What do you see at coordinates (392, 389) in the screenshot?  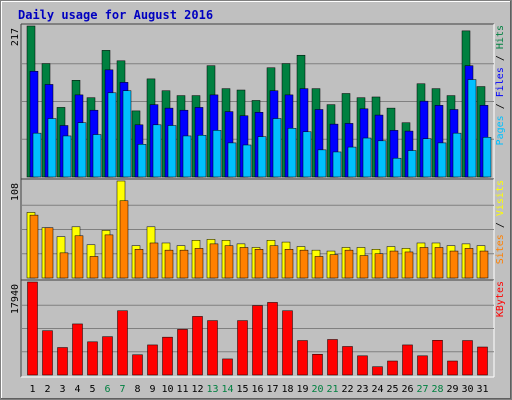 I see `x-tick-label-25: 25` at bounding box center [392, 389].